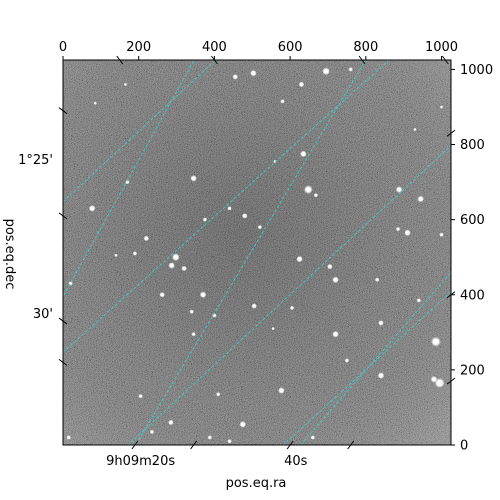 Image resolution: width=500 pixels, height=500 pixels. Describe the element at coordinates (35, 160) in the screenshot. I see `dec-tick-label: 1°25'` at that location.